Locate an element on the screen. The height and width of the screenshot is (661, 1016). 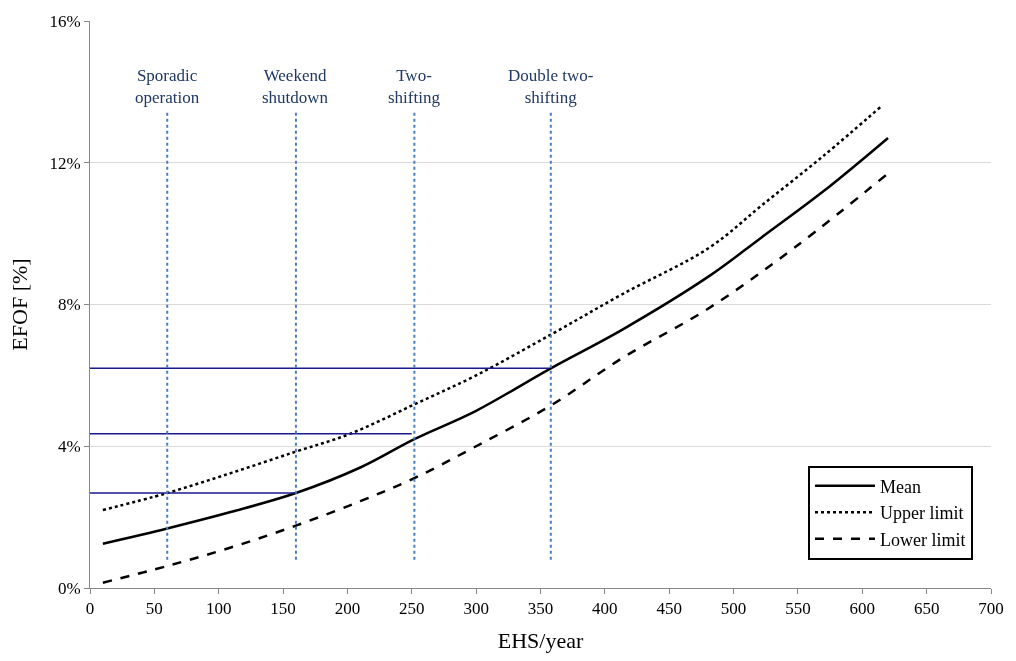
x-tick-label: 650 is located at coordinates (926, 609).